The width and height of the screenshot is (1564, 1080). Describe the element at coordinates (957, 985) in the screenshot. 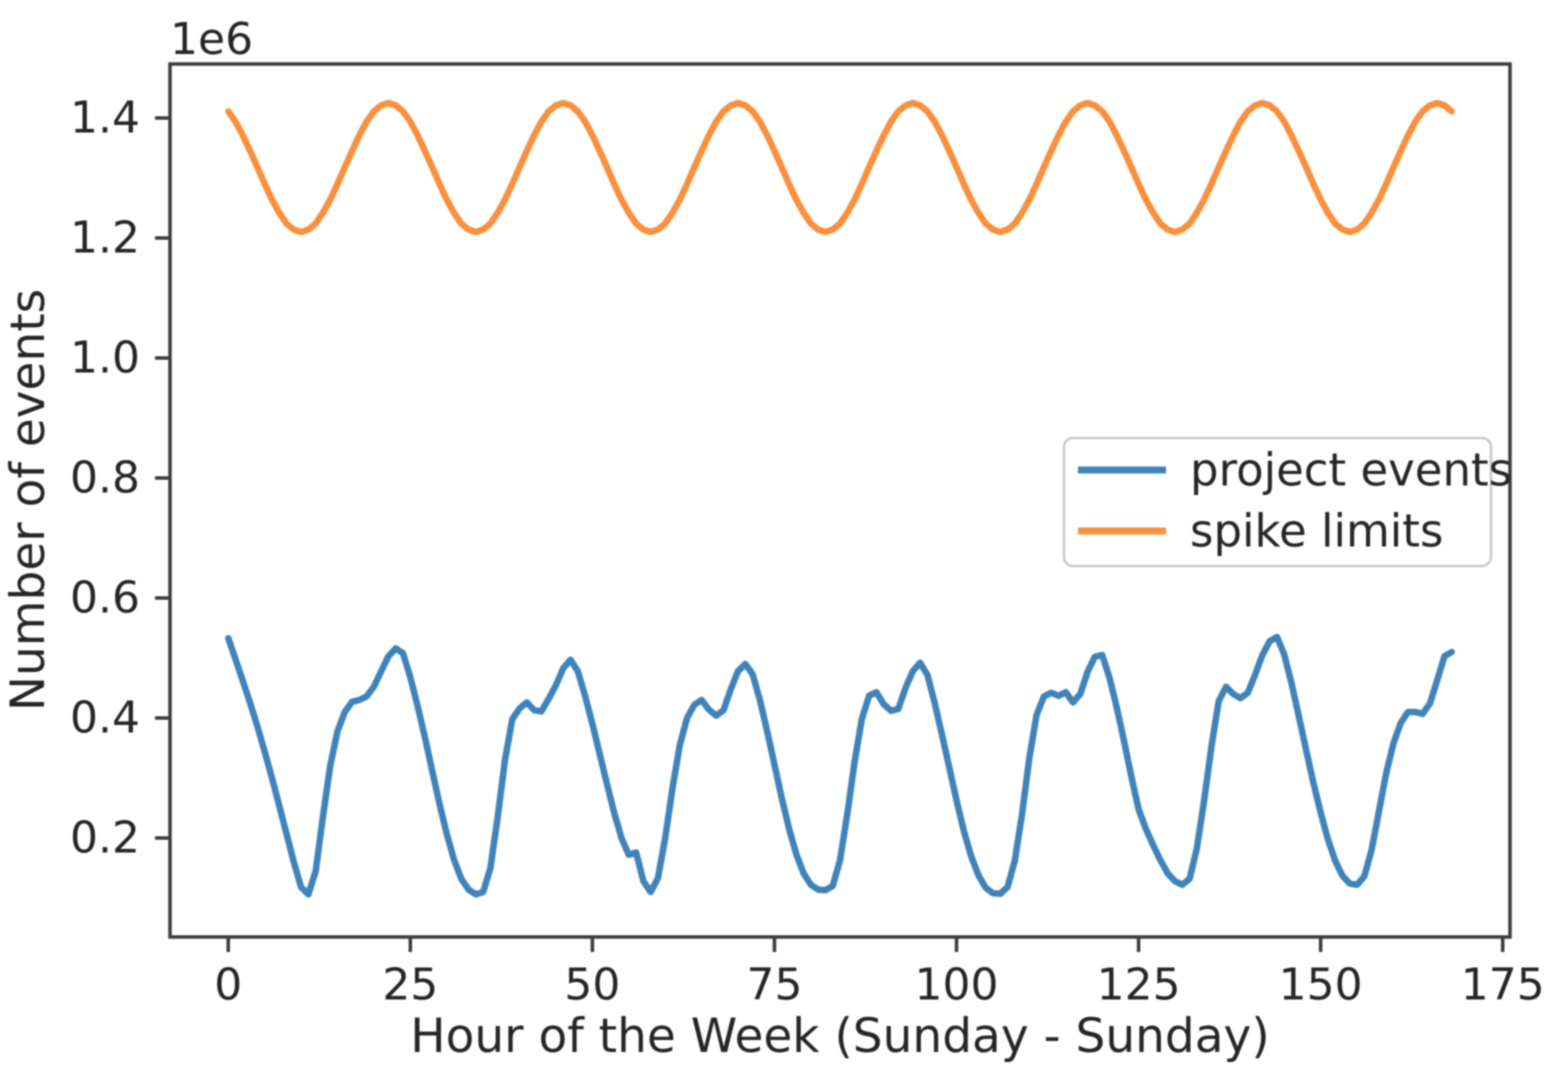

I see `x-tick-label: 100` at that location.